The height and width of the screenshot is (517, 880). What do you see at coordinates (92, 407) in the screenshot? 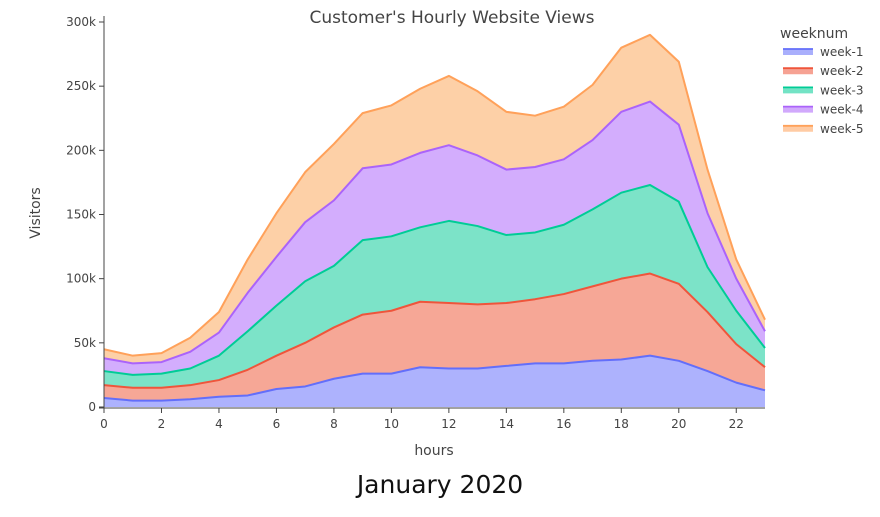
I see `y-tick-label: 0` at bounding box center [92, 407].